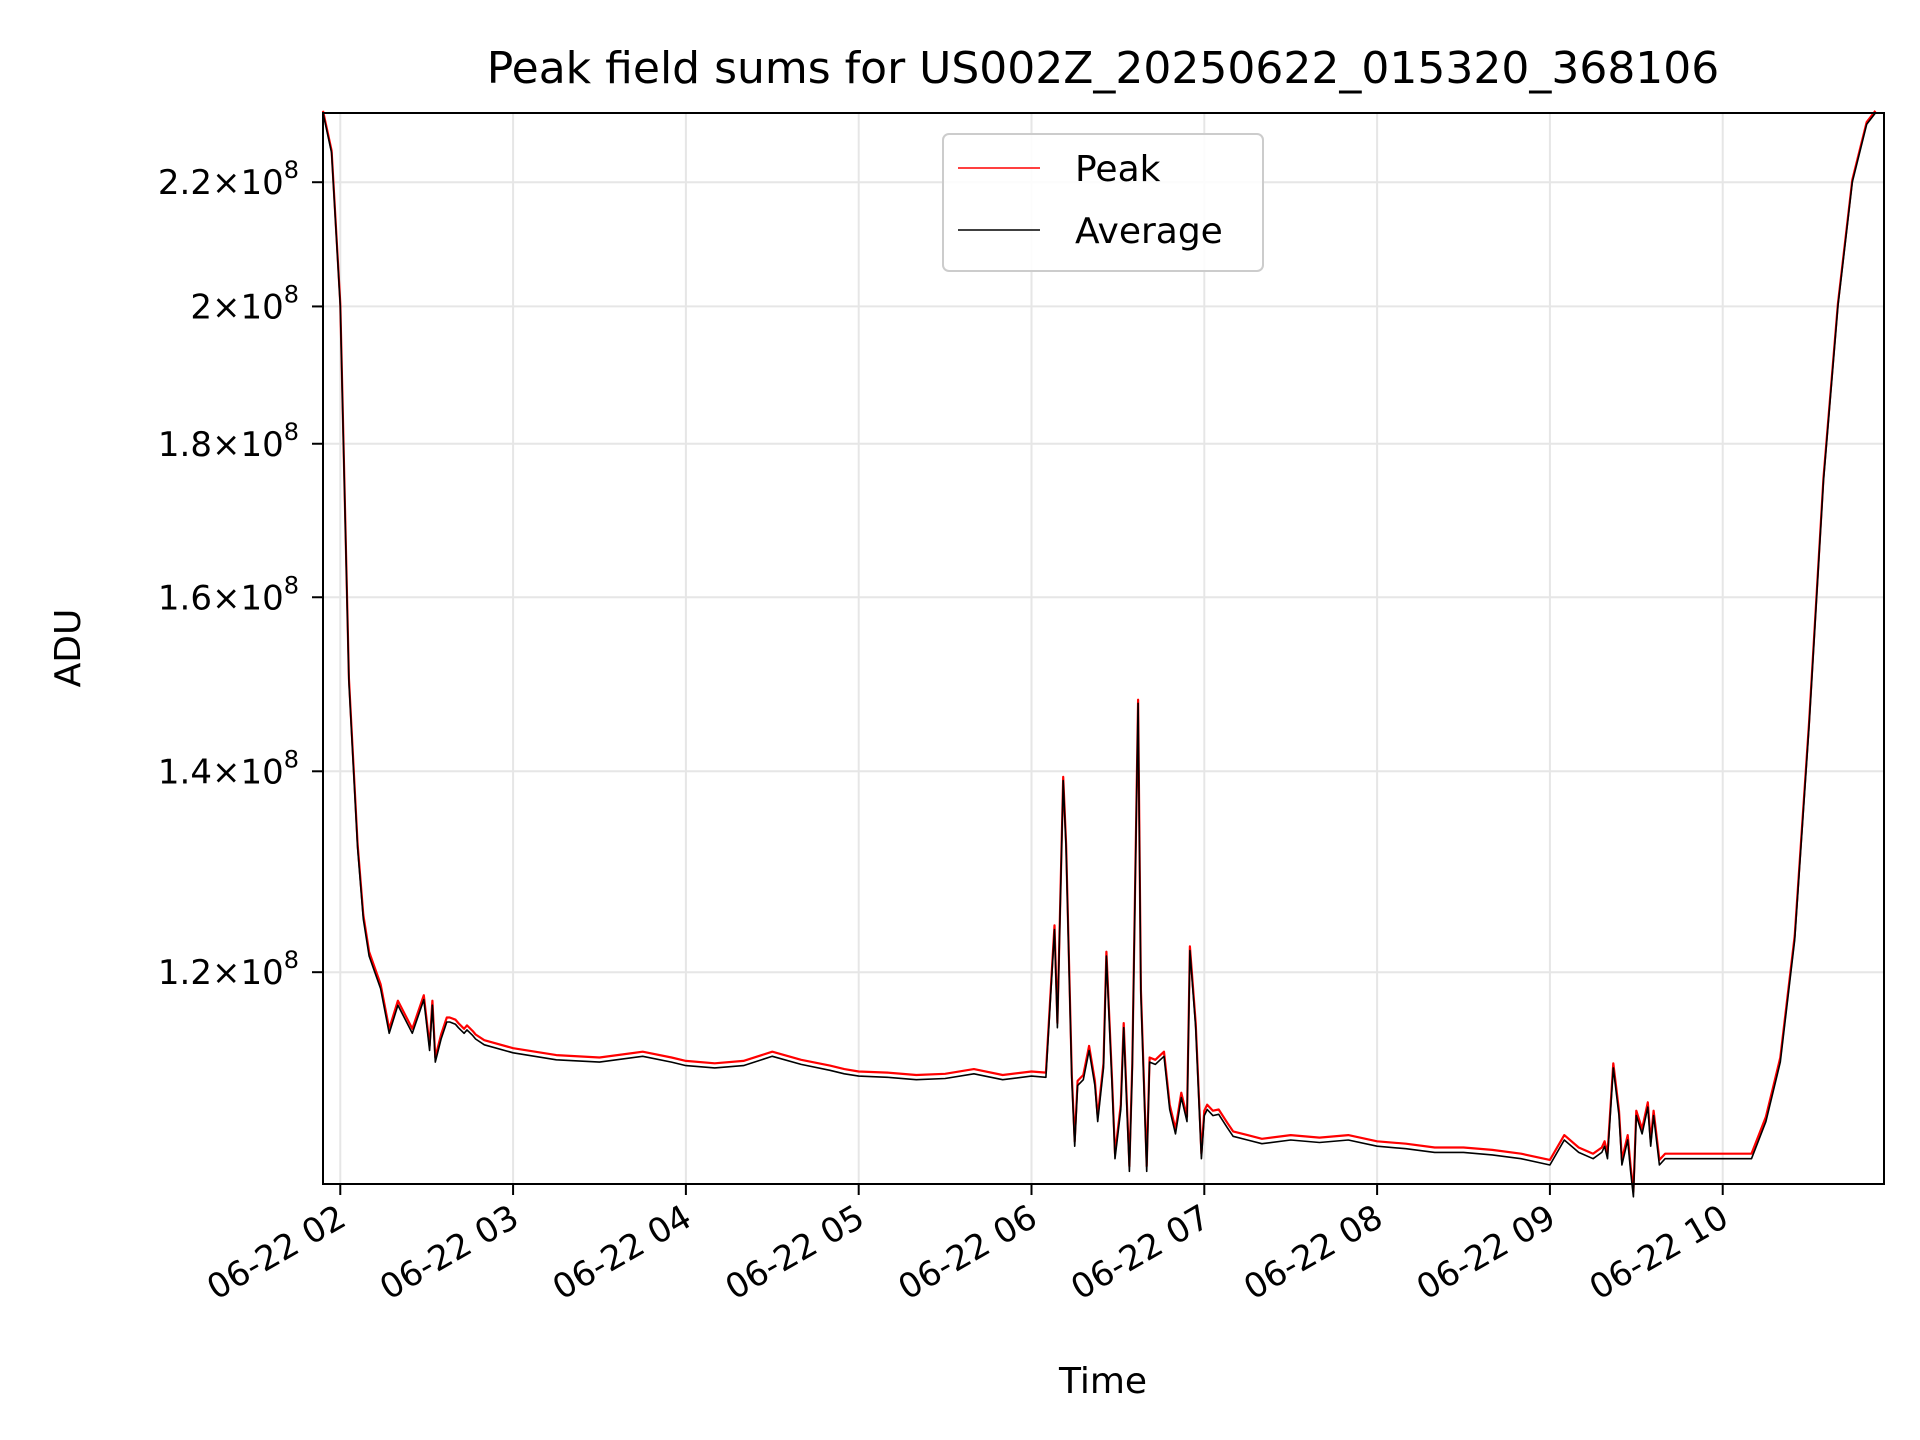  Describe the element at coordinates (1103, 202) in the screenshot. I see `legend: Peak Average` at that location.